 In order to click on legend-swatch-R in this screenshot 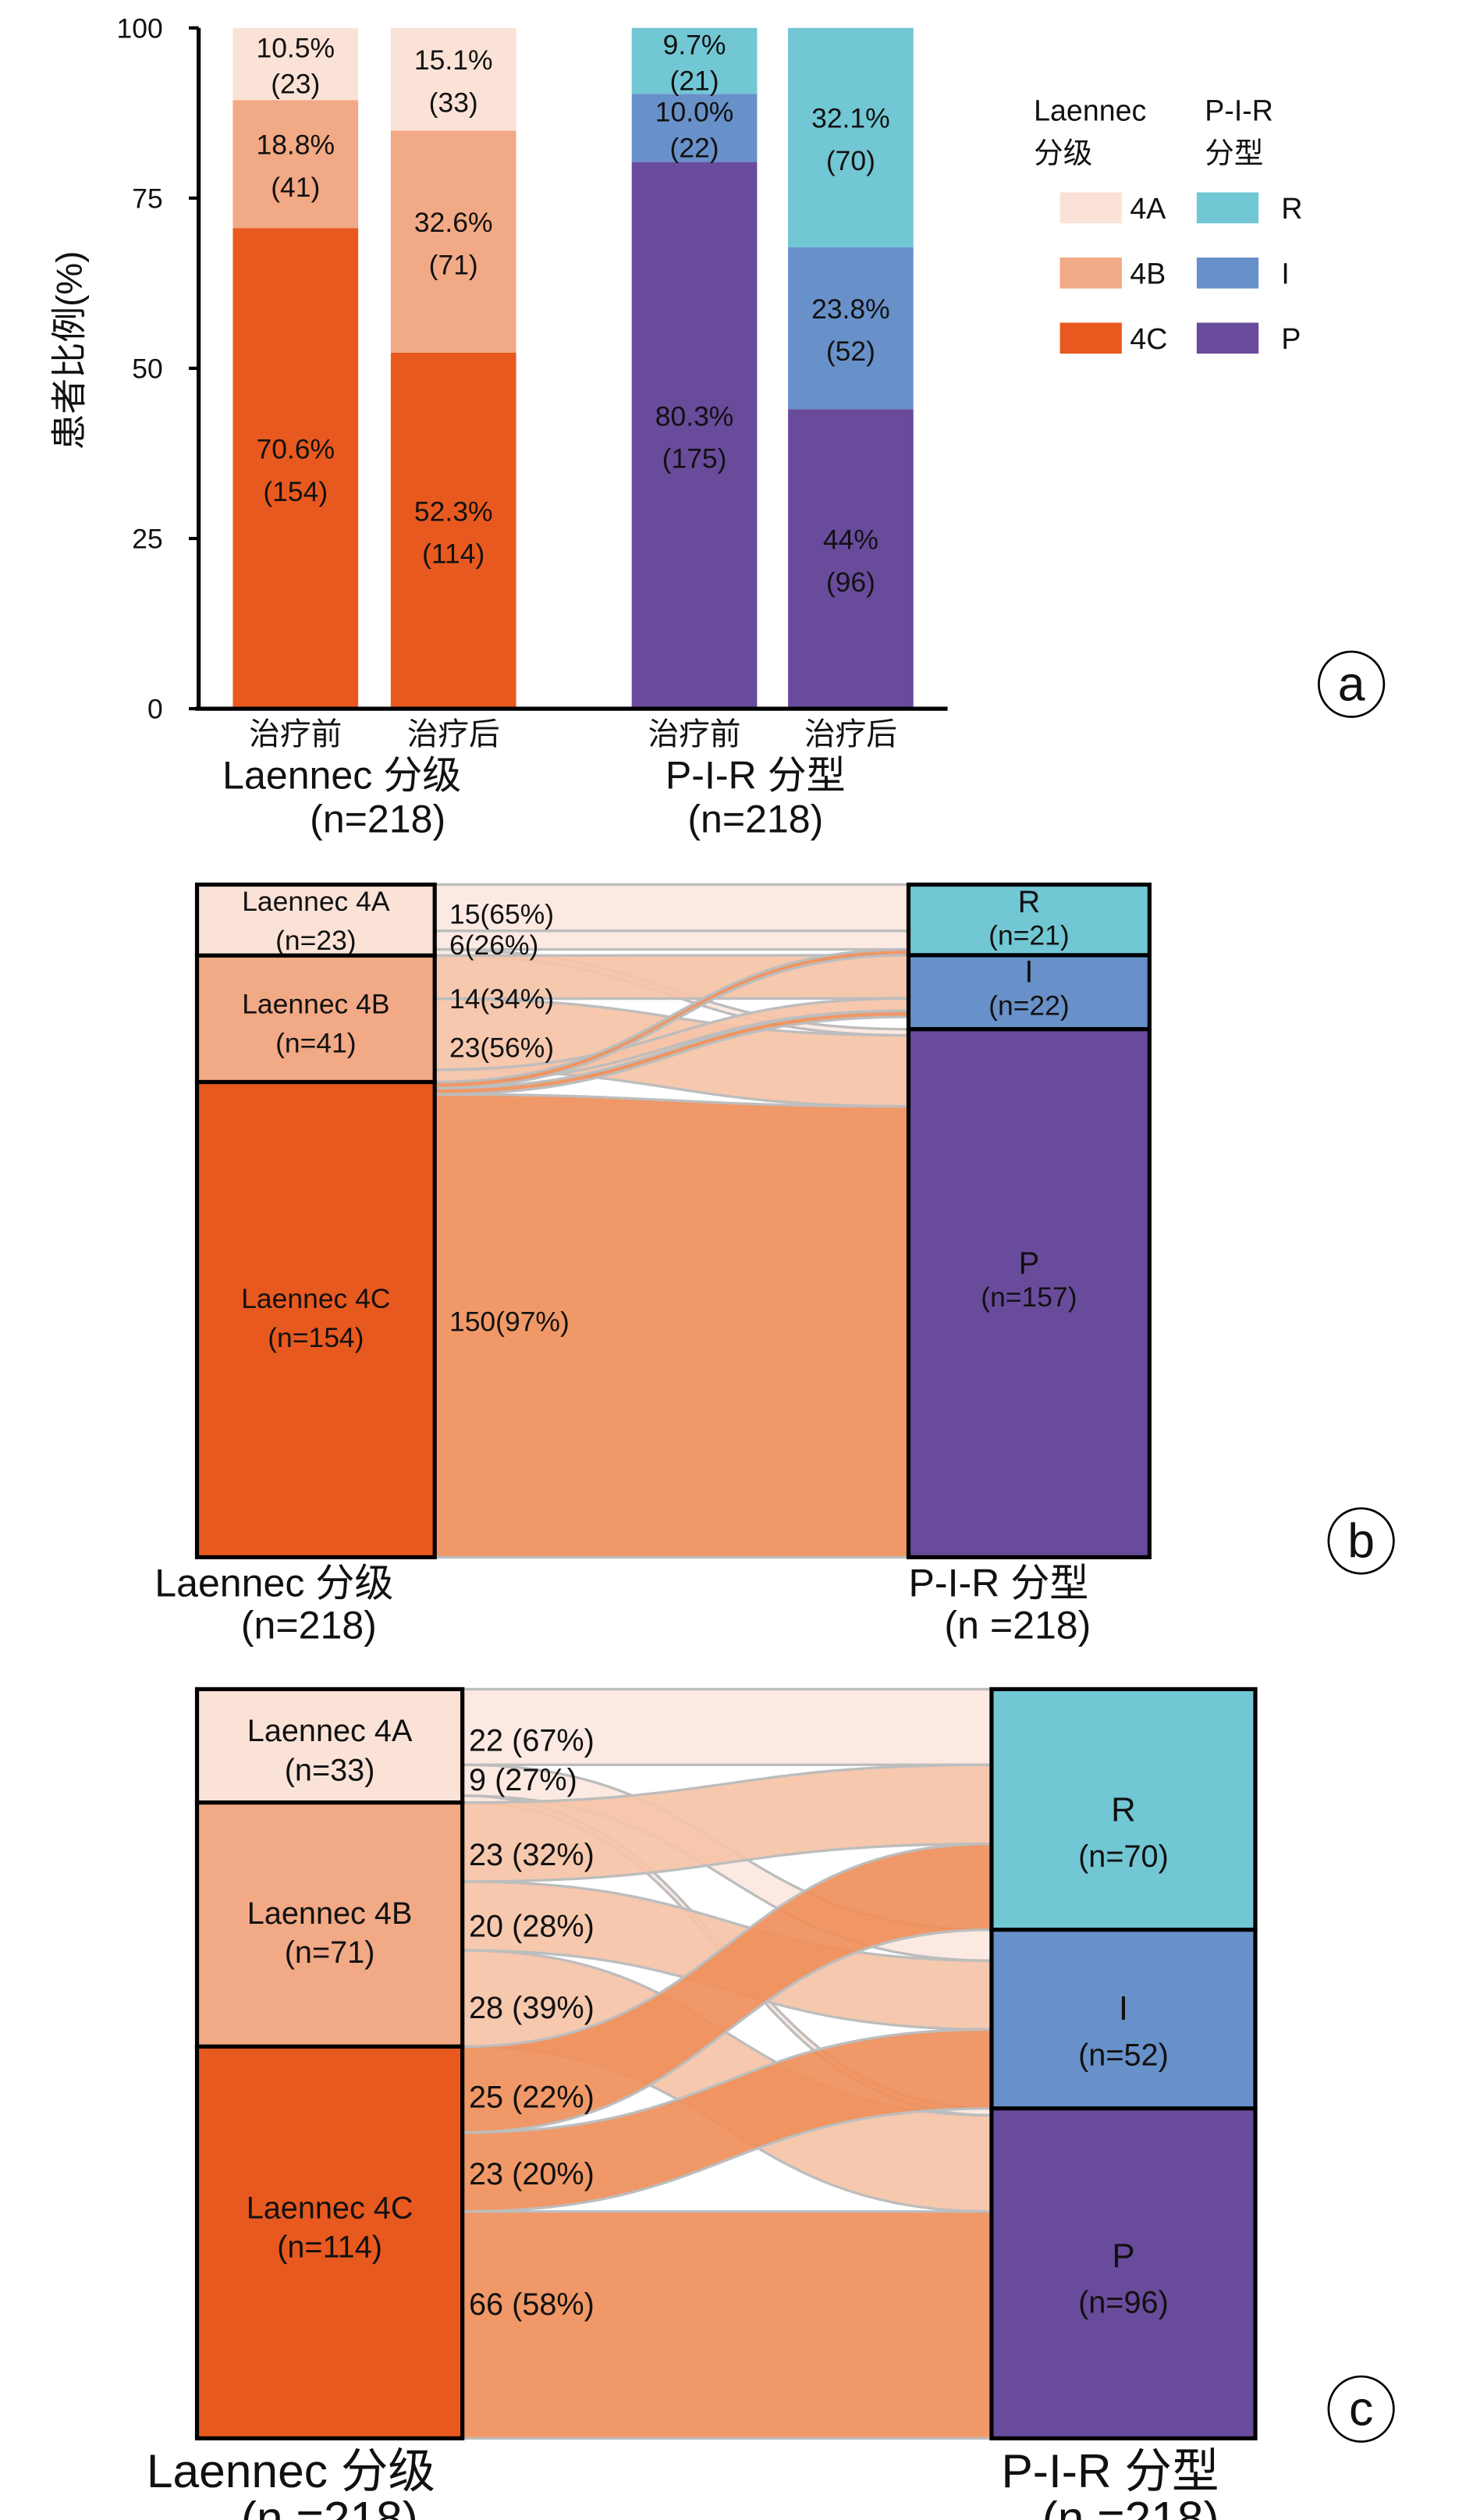, I will do `click(1227, 208)`.